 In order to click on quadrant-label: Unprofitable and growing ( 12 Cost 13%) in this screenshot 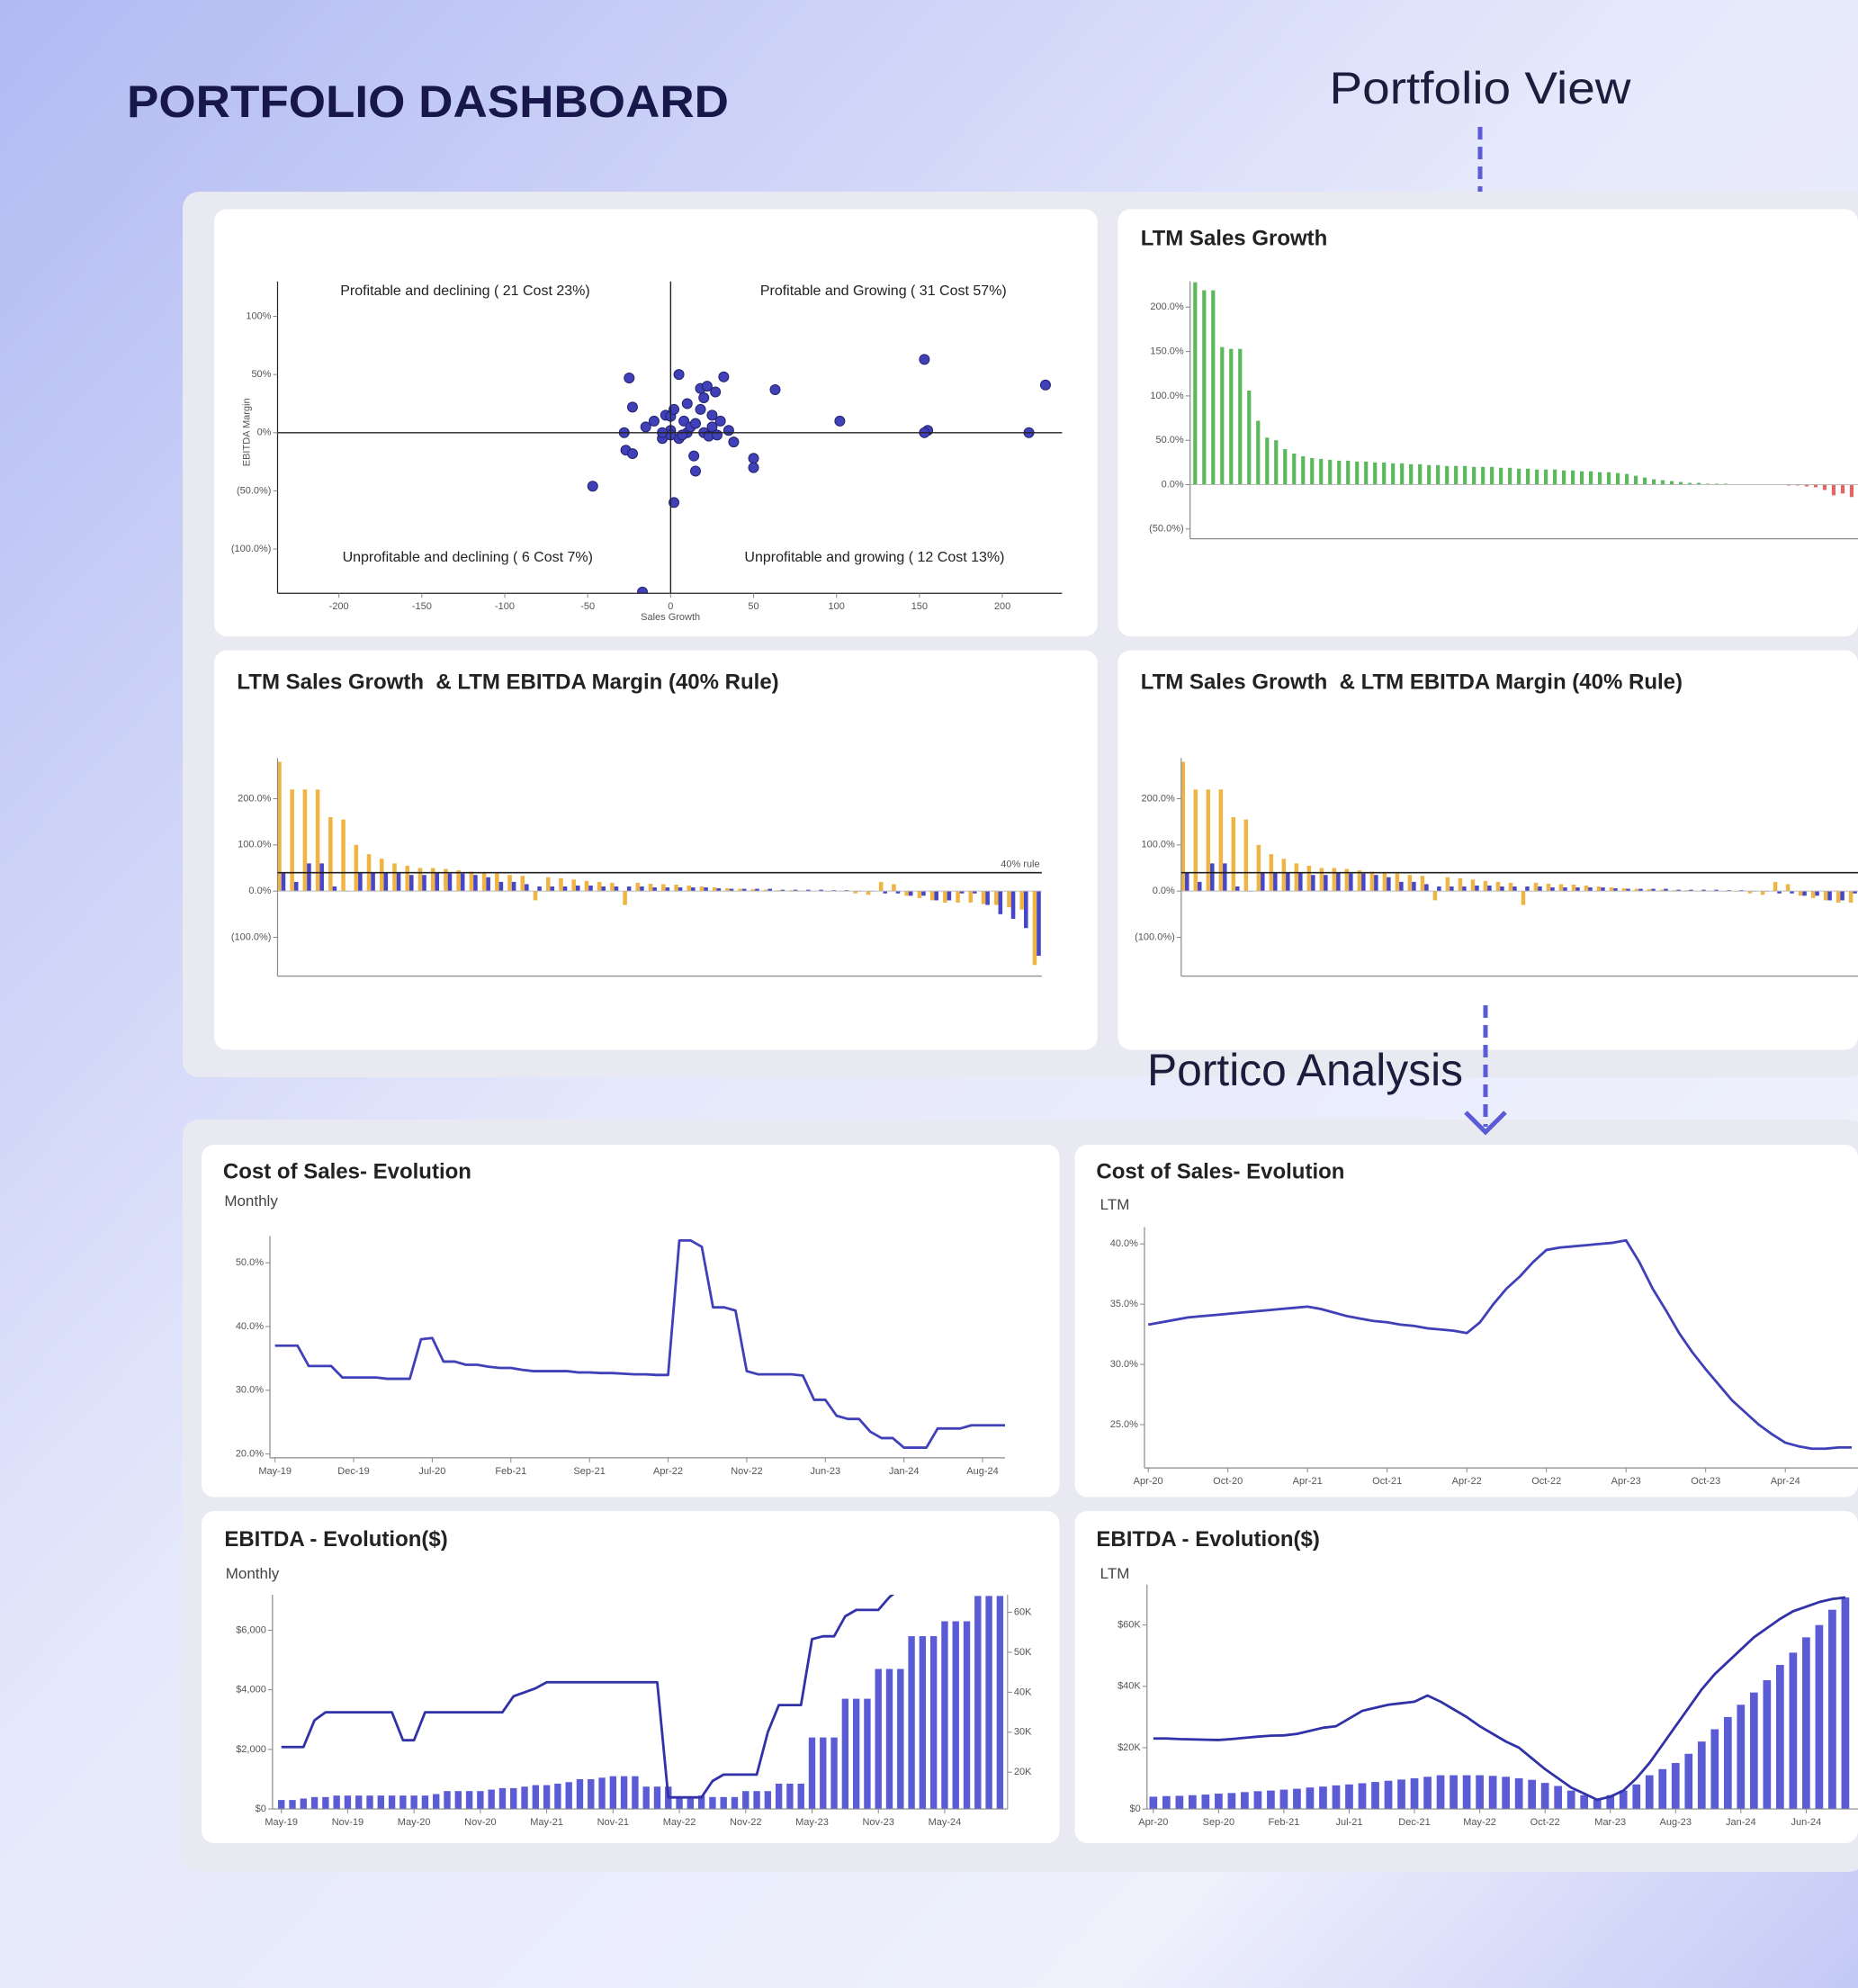, I will do `click(874, 558)`.